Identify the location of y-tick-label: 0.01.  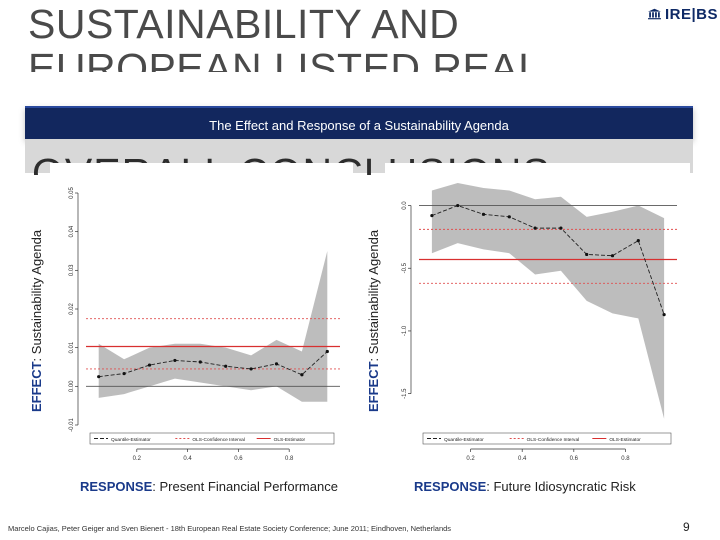
(72, 347).